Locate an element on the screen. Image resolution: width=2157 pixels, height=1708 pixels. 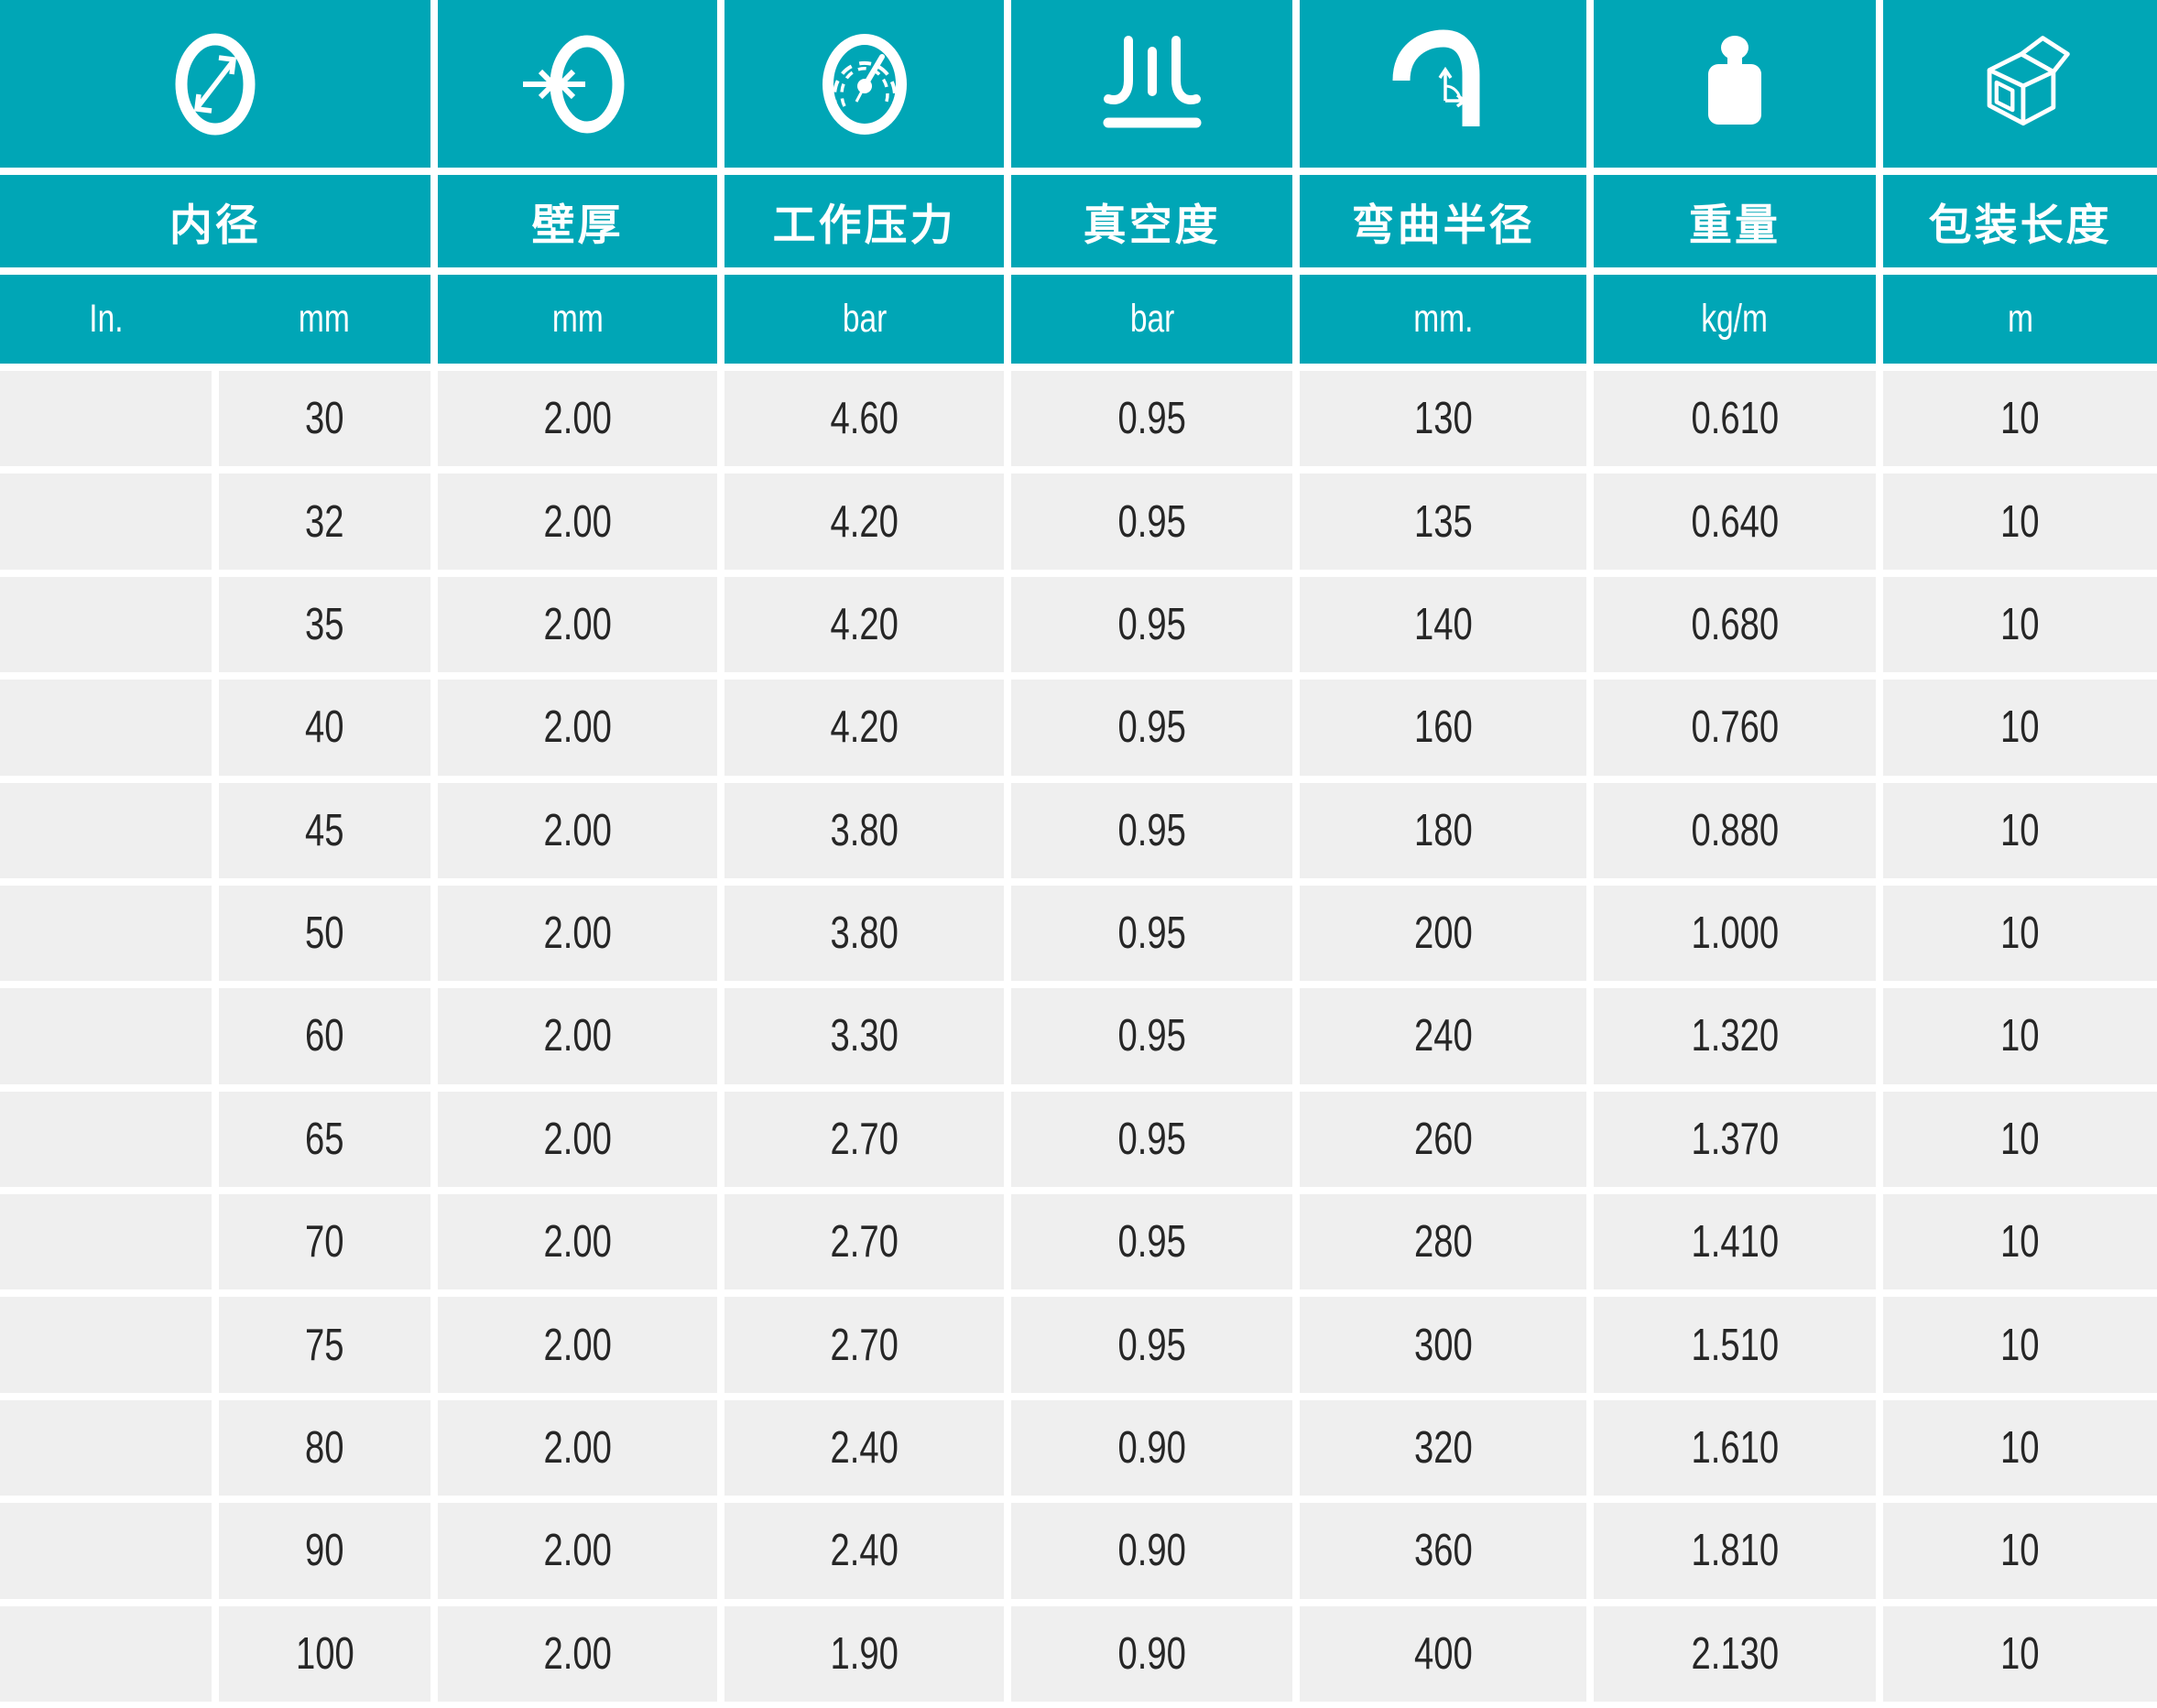
cell-value: 1.610 is located at coordinates (1735, 1448).